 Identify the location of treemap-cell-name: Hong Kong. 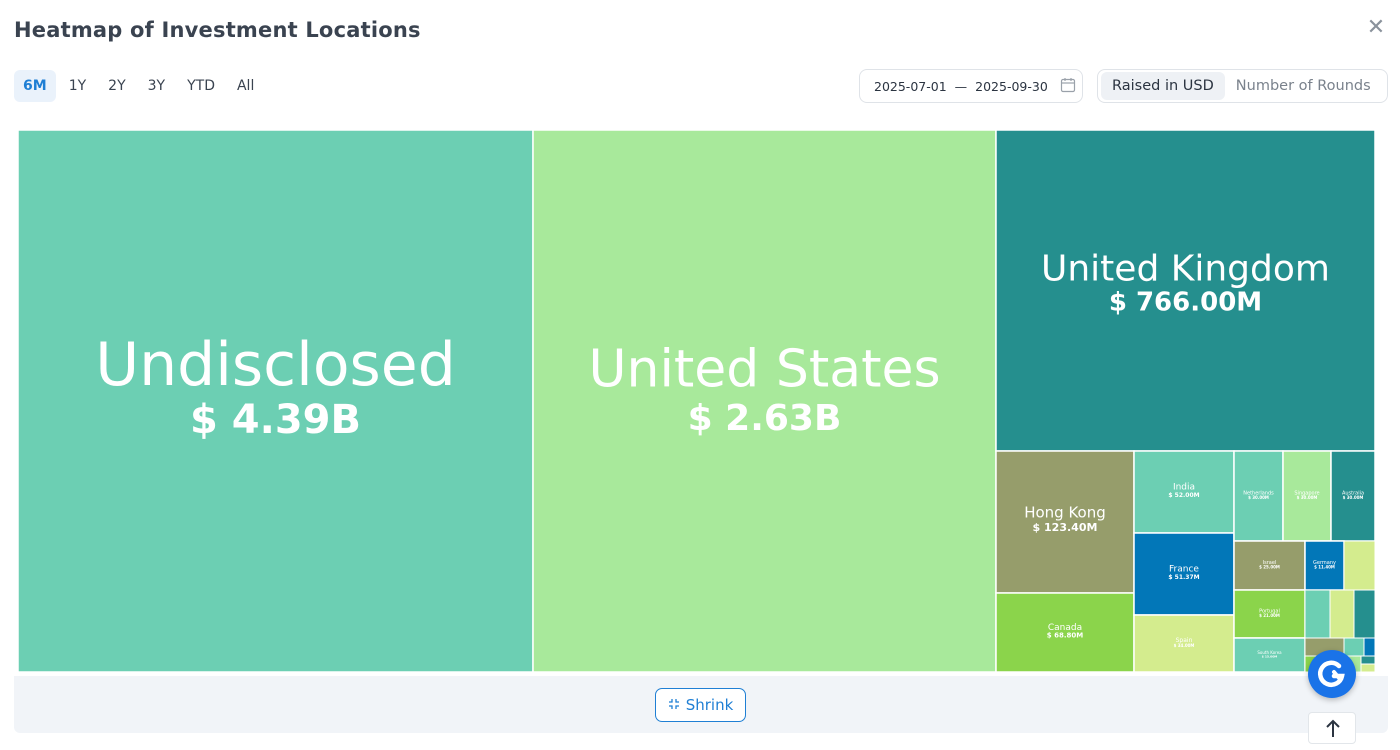
(1065, 513).